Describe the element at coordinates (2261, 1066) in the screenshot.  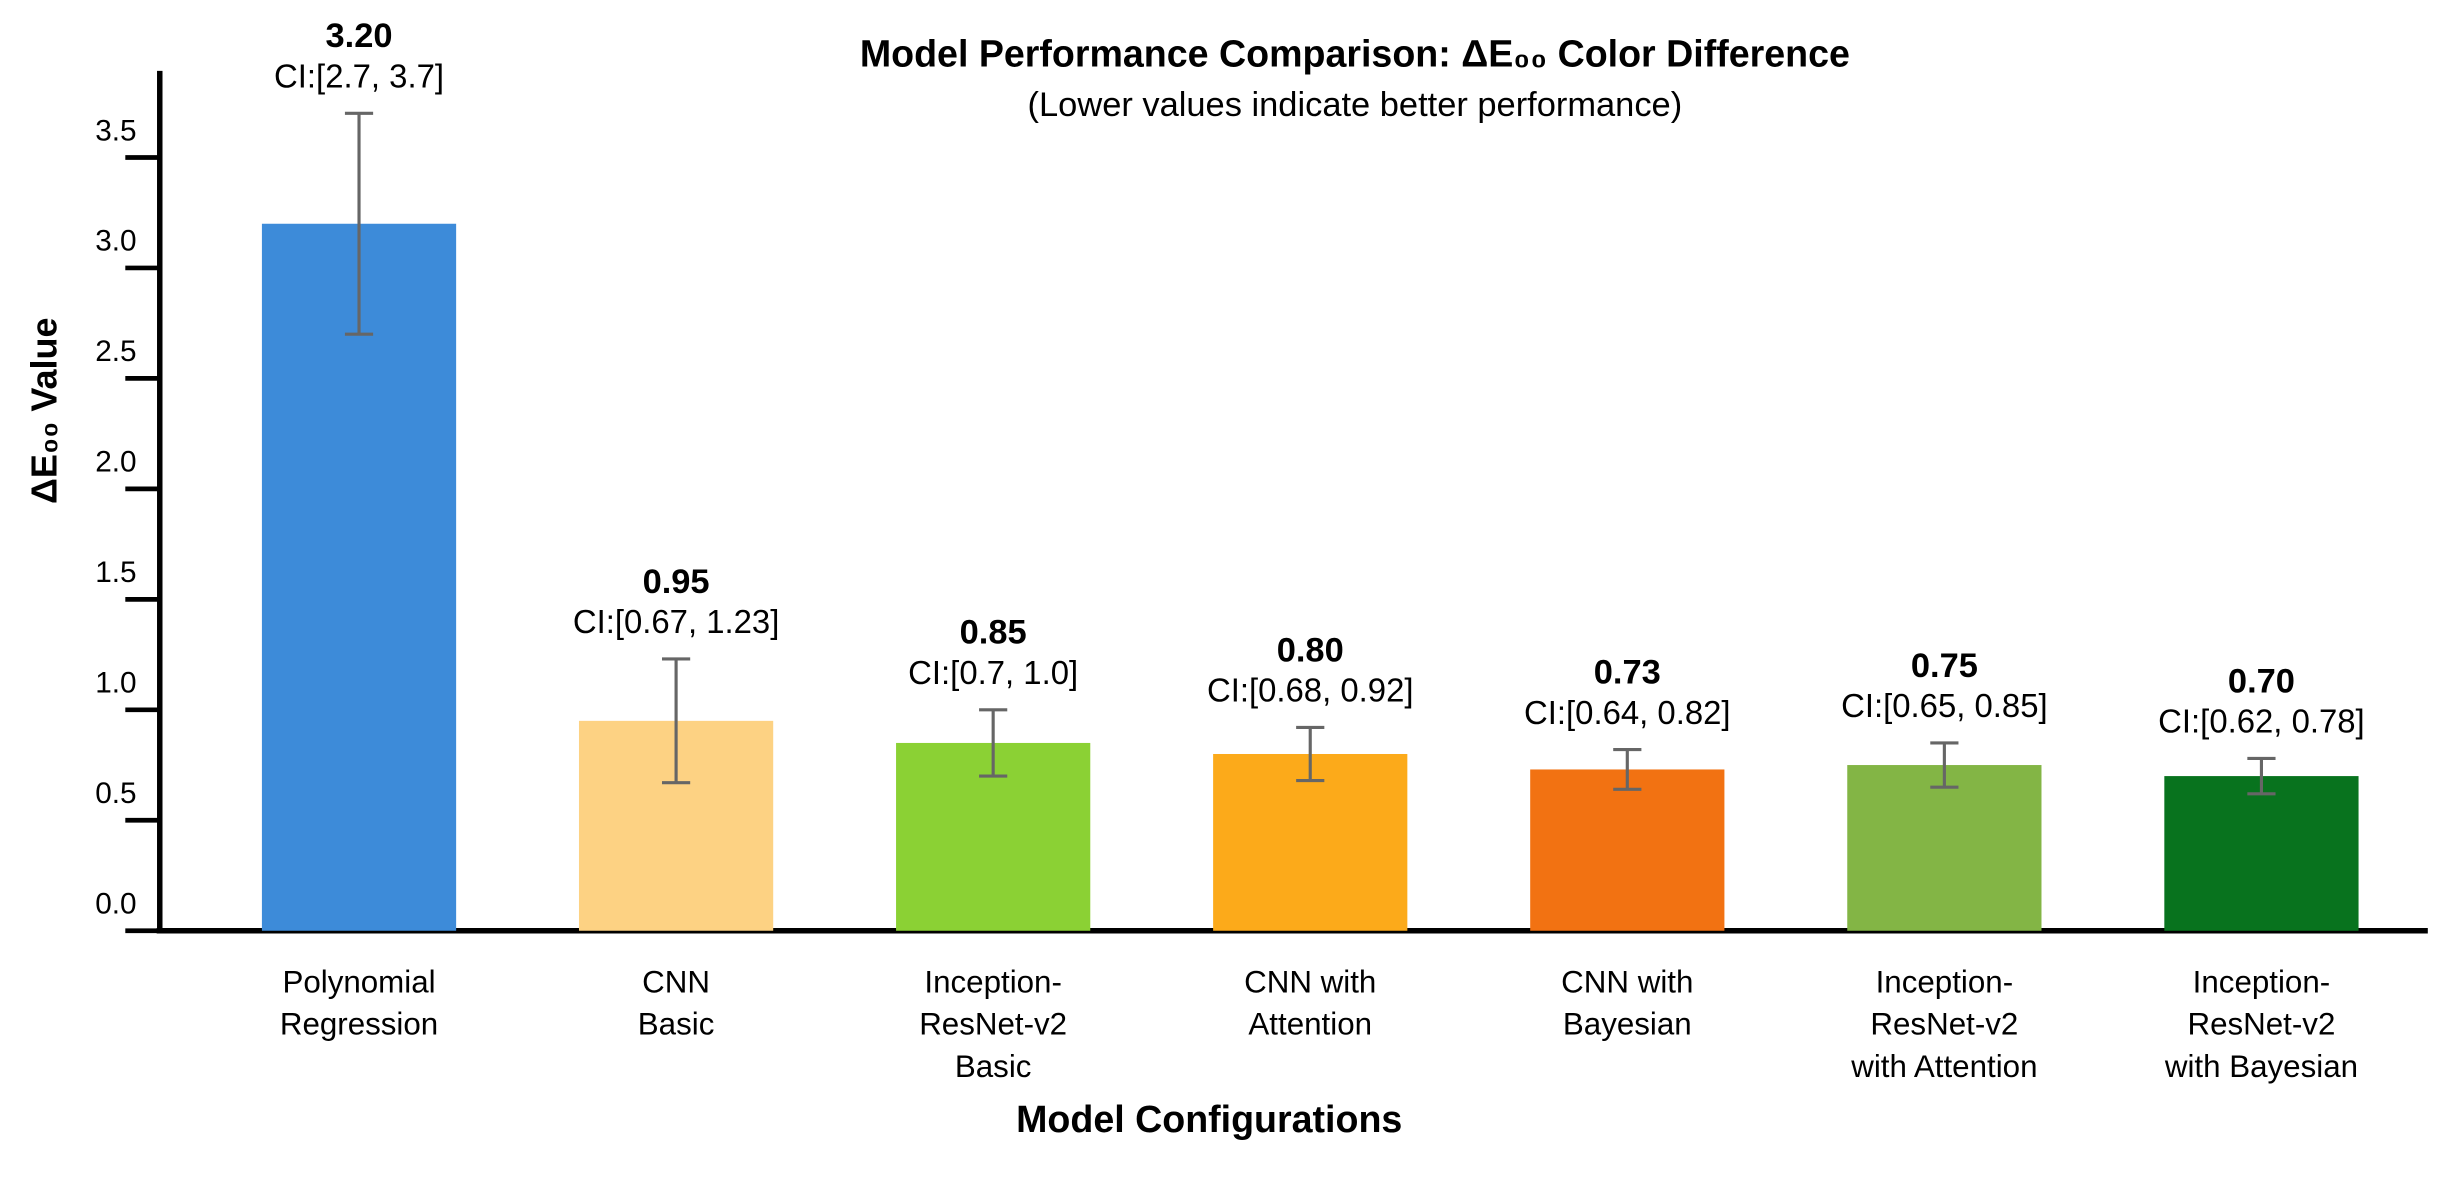
I see `x-tick-label: with Bayesian` at that location.